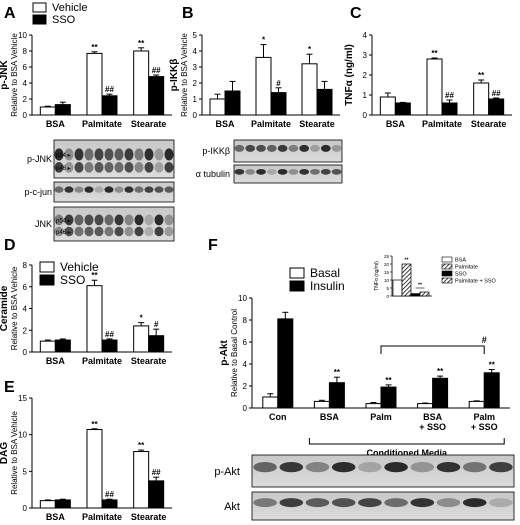 Image resolution: width=520 pixels, height=525 pixels. I want to click on inset-y-tick-label: 15, so click(387, 272).